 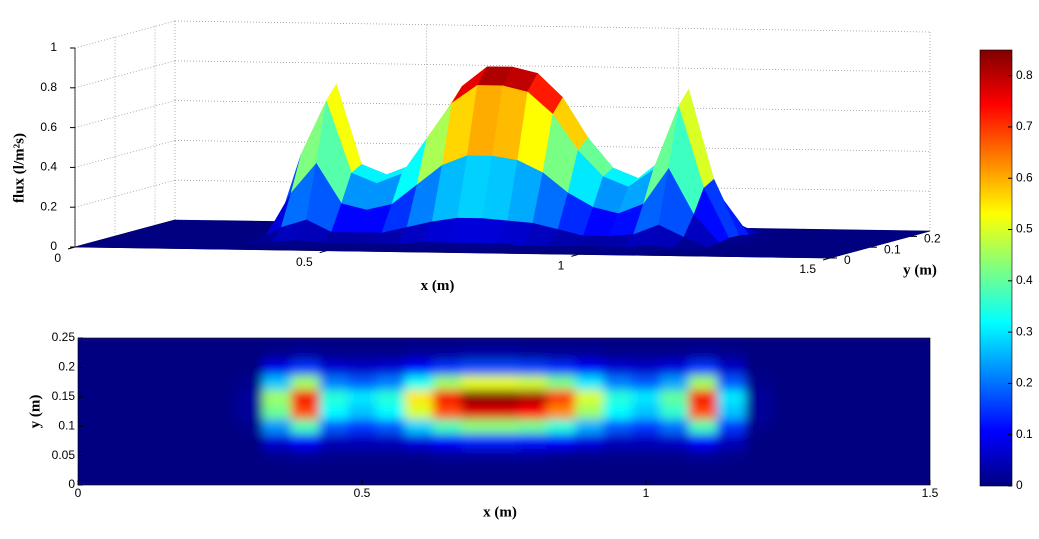 I want to click on z-tick-label: 0.2, so click(x=48, y=206).